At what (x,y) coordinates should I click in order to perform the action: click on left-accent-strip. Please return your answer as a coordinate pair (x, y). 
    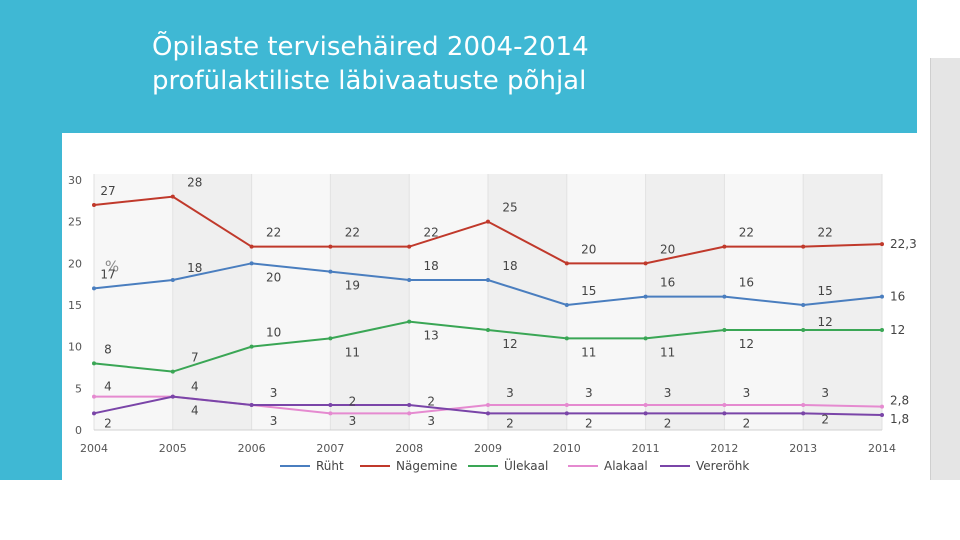
    Looking at the image, I should click on (31, 306).